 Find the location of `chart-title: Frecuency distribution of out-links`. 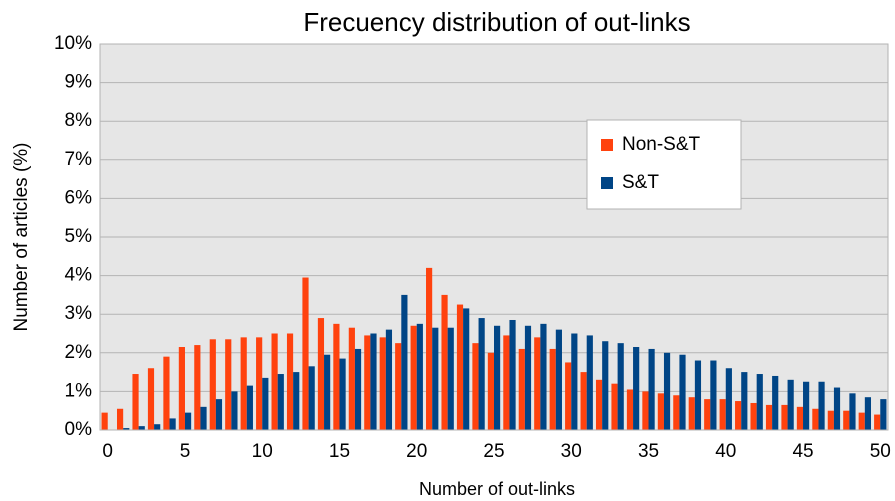

chart-title: Frecuency distribution of out-links is located at coordinates (496, 22).